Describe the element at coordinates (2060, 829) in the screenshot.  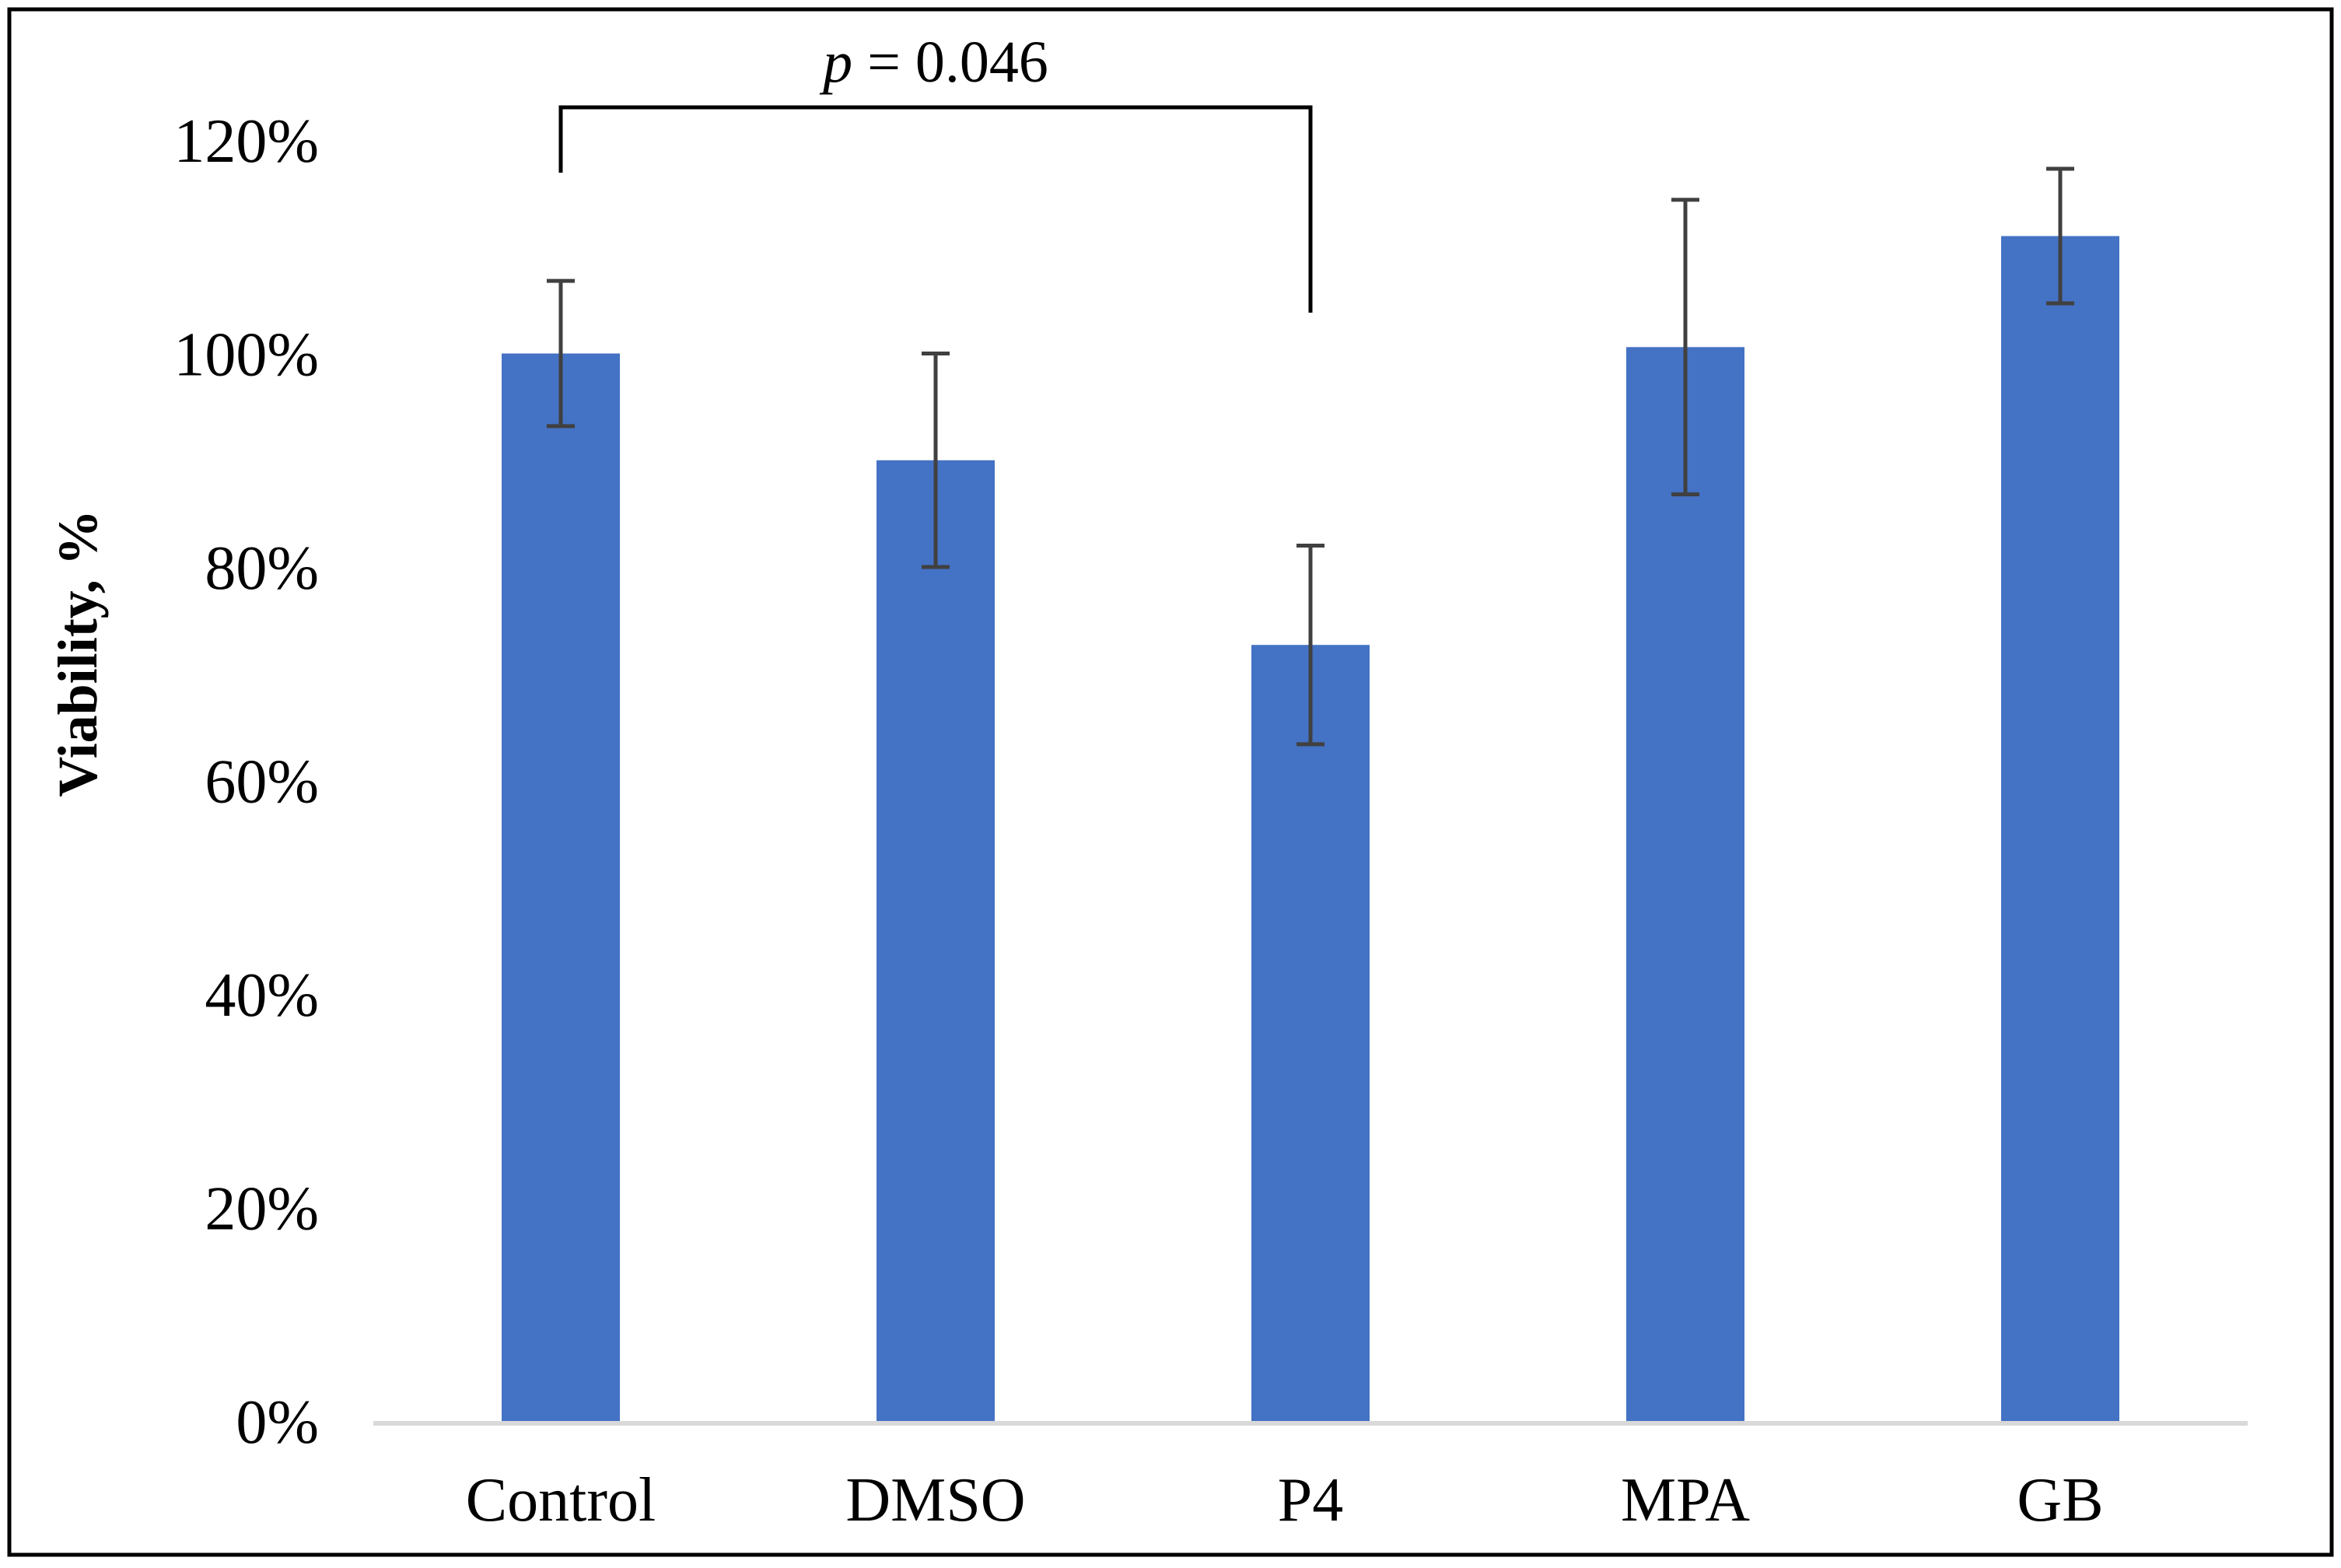
I see `bar-gb` at that location.